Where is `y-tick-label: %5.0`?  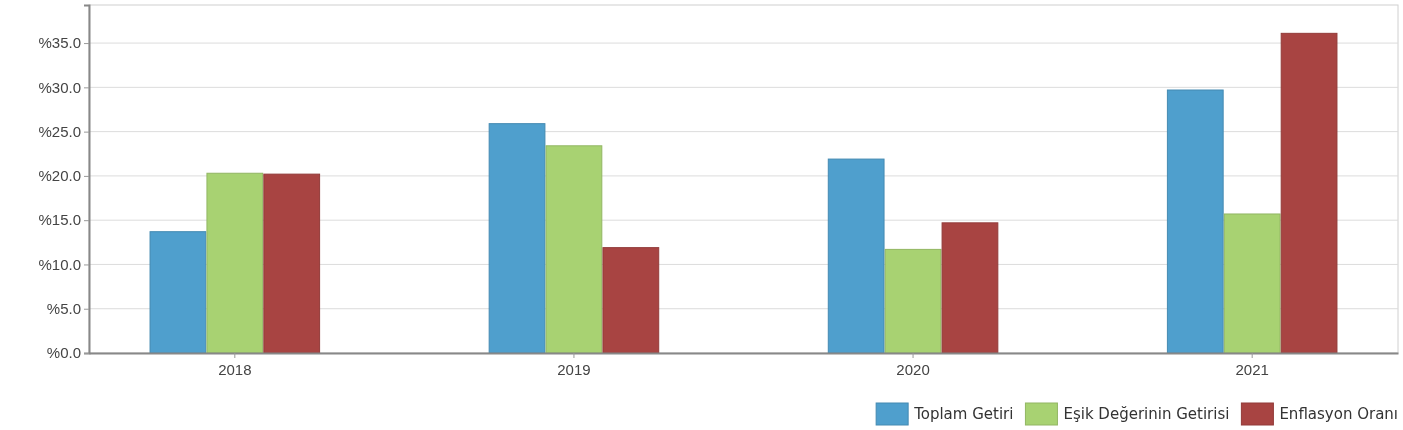 y-tick-label: %5.0 is located at coordinates (63, 309).